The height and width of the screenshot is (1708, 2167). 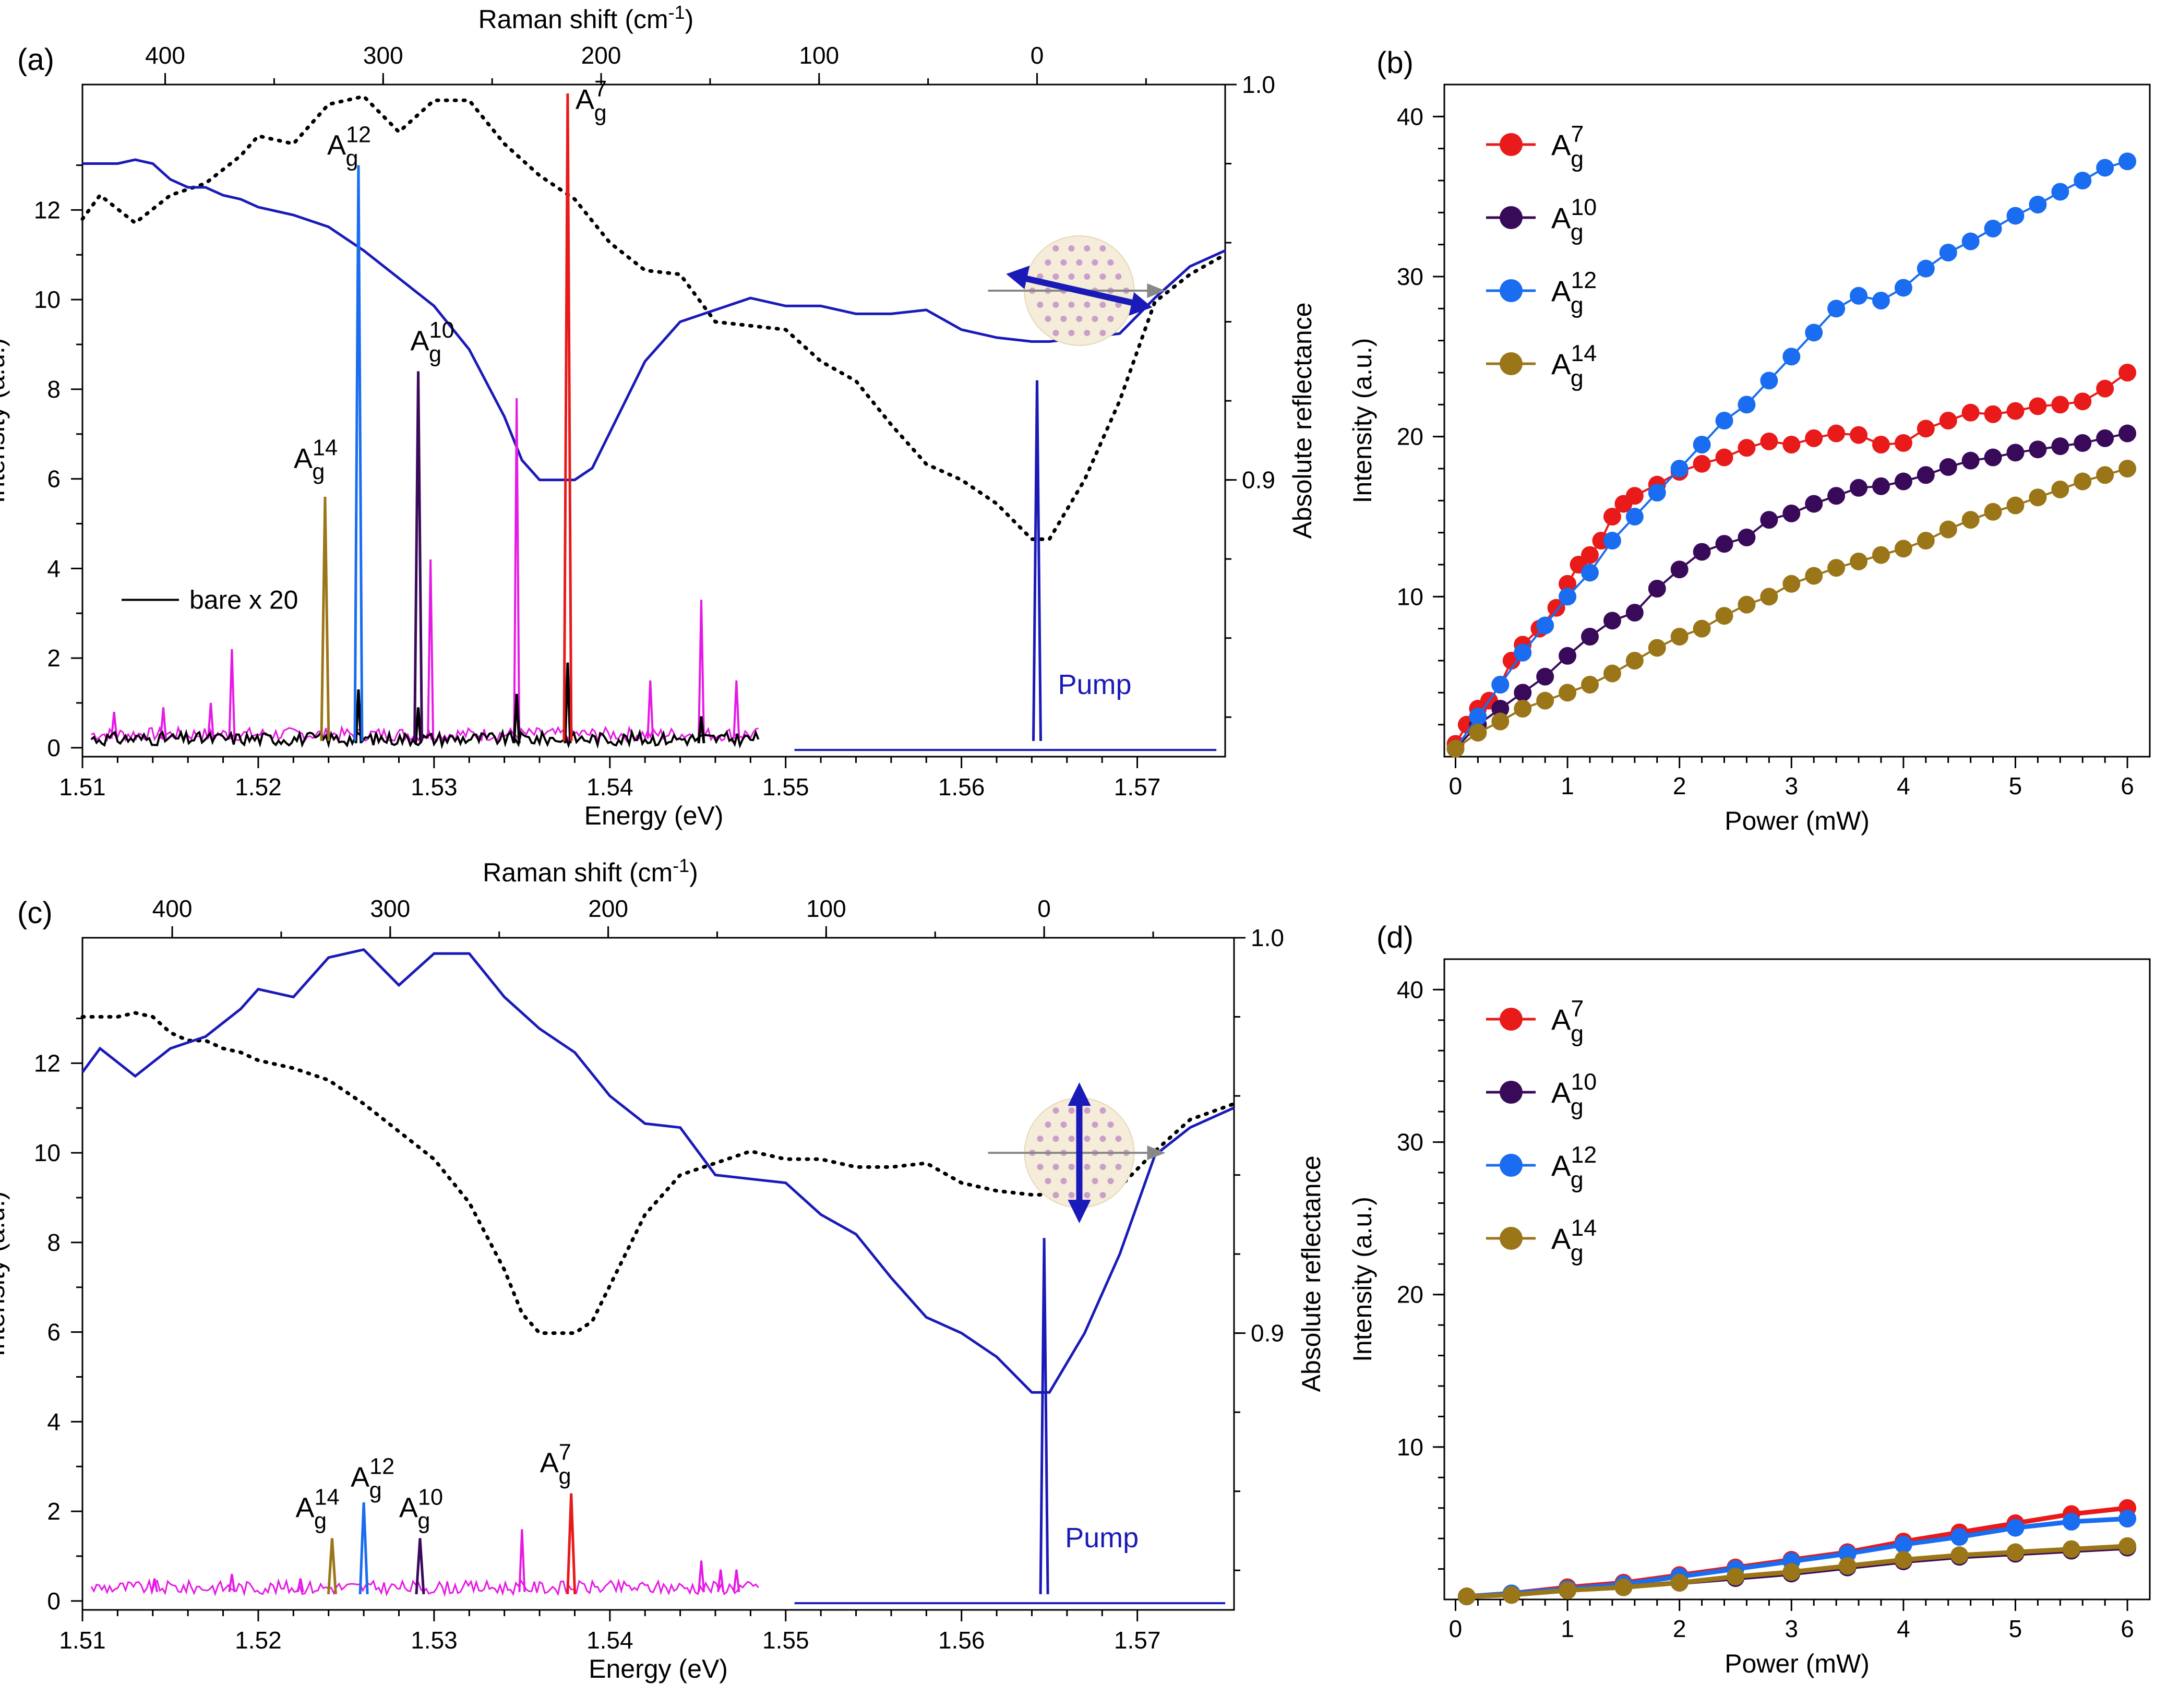 What do you see at coordinates (258, 787) in the screenshot?
I see `panel-0-xtick-label: 1.52` at bounding box center [258, 787].